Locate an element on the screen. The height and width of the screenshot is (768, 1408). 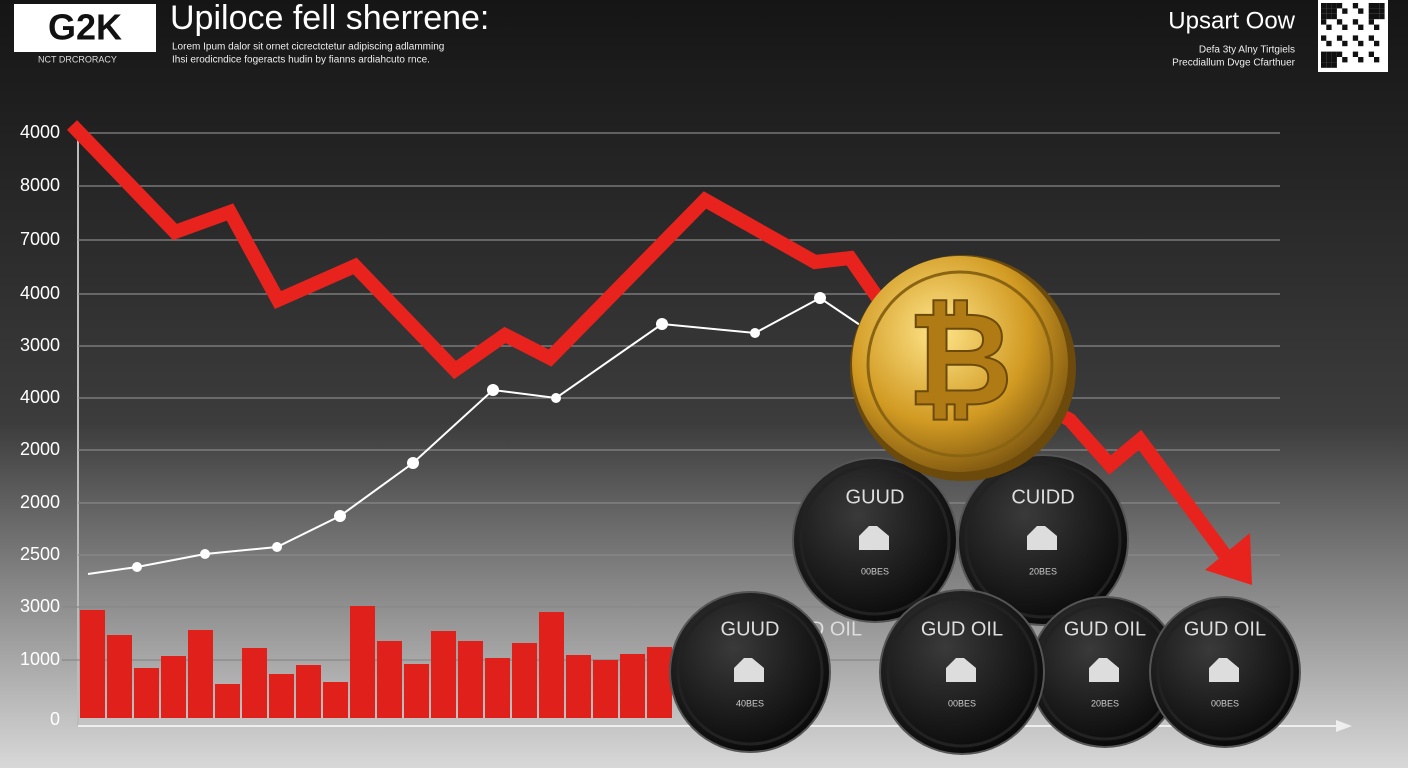
x-arrow is located at coordinates (1344, 726).